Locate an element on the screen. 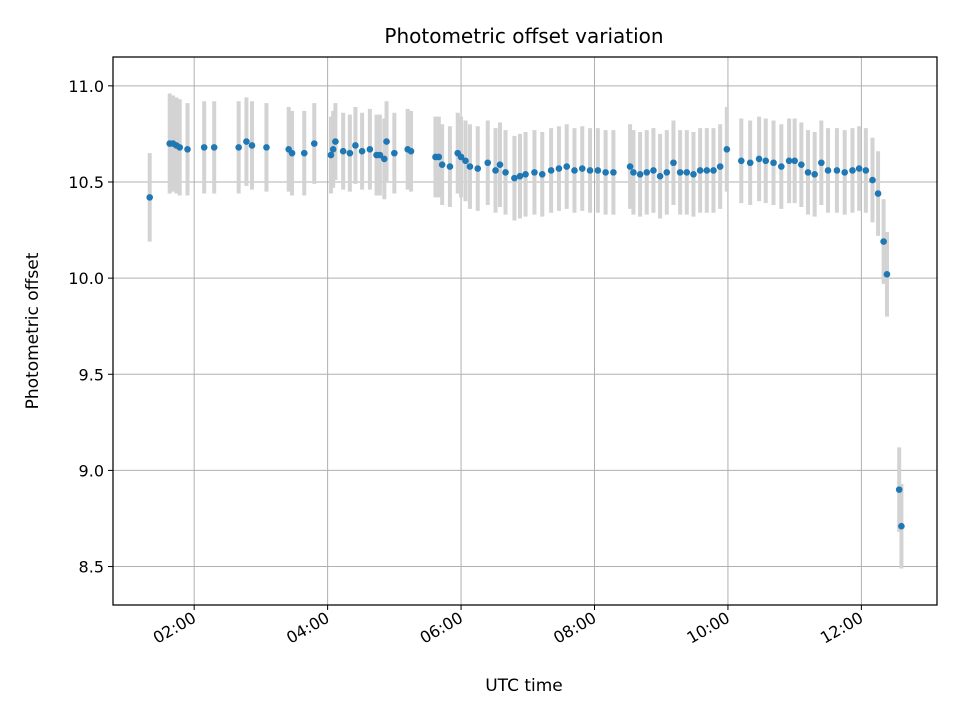 This screenshot has height=720, width=960. y-tick-label: 9.0 is located at coordinates (91, 470).